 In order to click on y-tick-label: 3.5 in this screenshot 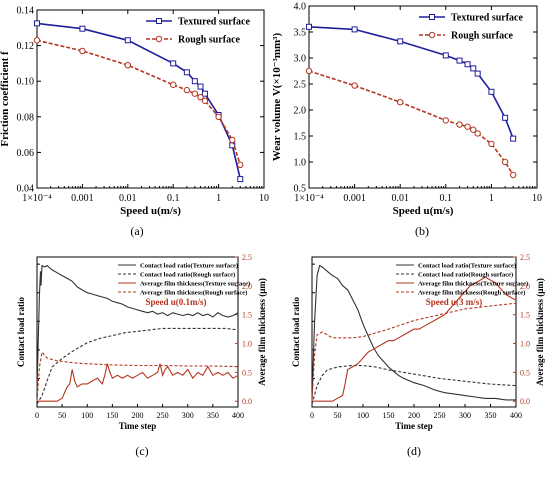, I will do `click(300, 33)`.